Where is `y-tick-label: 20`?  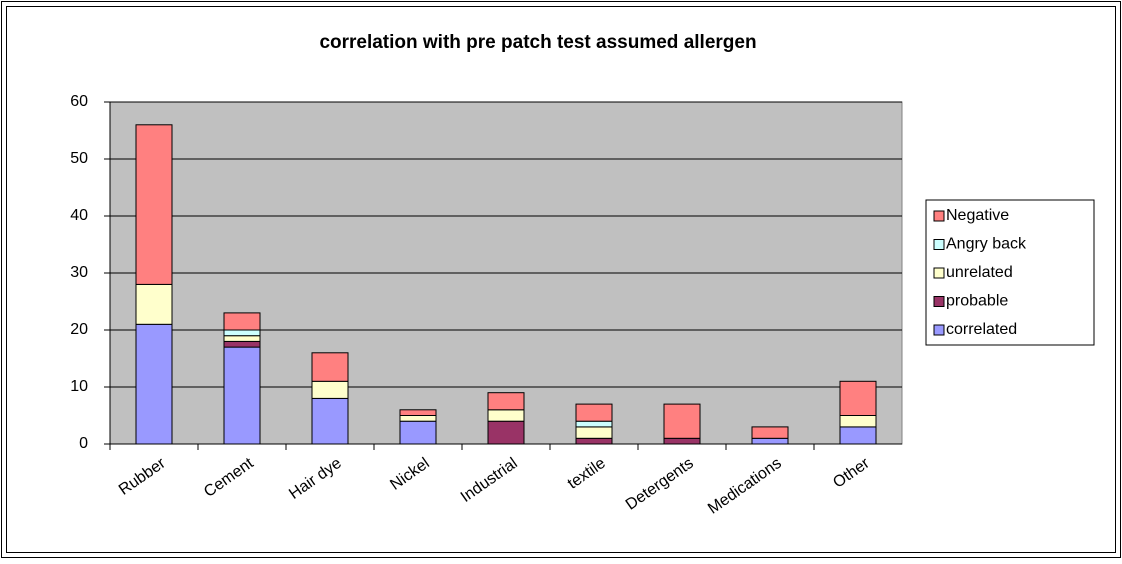 y-tick-label: 20 is located at coordinates (79, 329).